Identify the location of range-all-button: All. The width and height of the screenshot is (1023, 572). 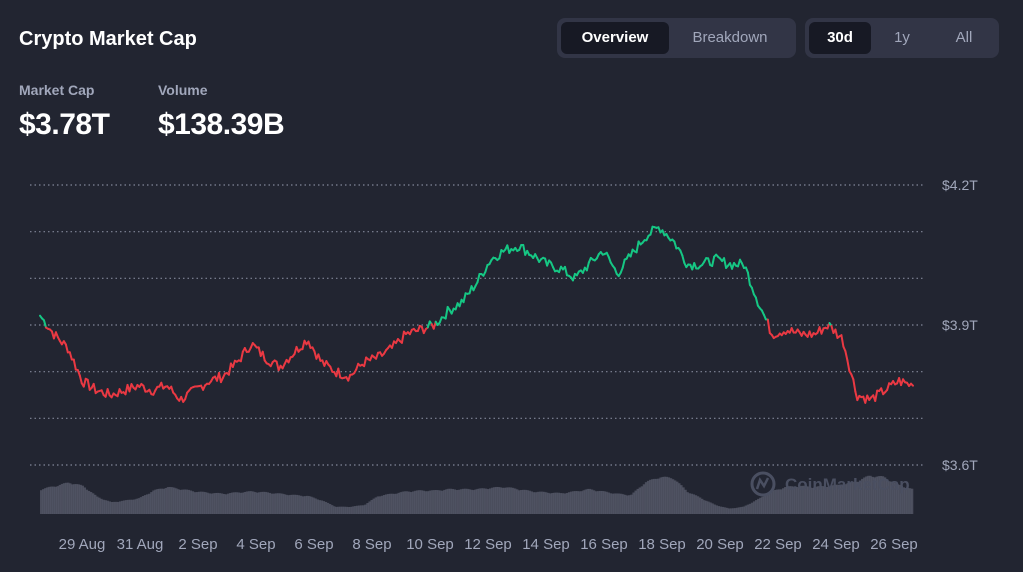
(964, 37).